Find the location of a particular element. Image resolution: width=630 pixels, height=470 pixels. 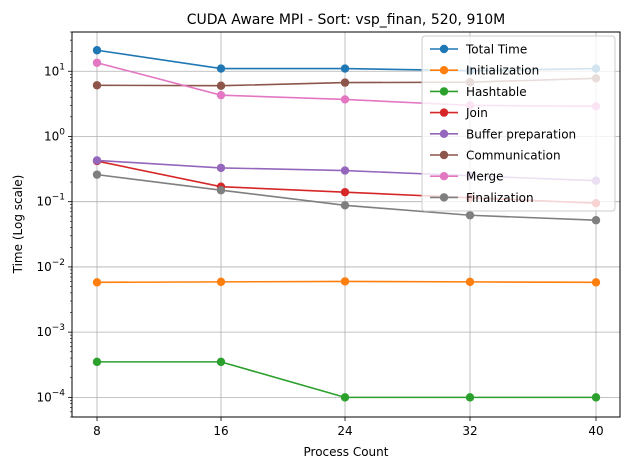

legend-label: Join is located at coordinates (476, 113).